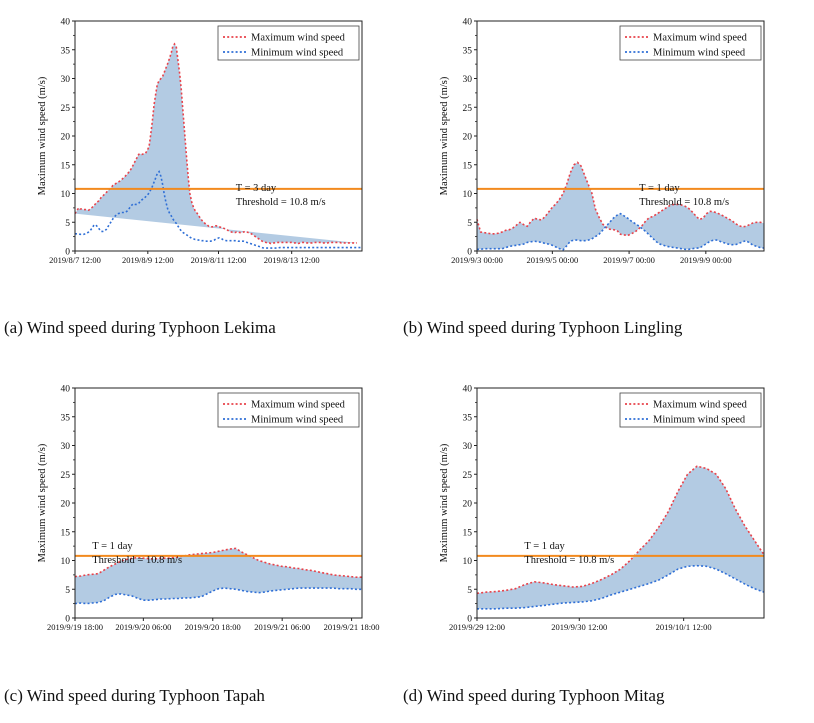 The height and width of the screenshot is (723, 814). Describe the element at coordinates (75, 627) in the screenshot. I see `x-tick-label: 2019/9/19 18:00` at that location.